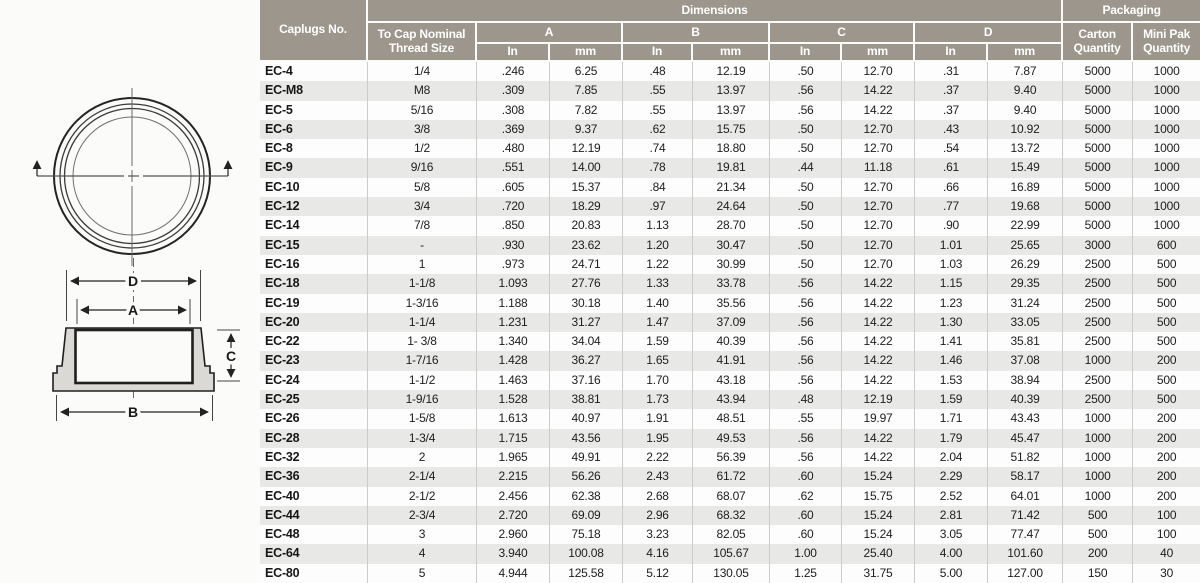 The width and height of the screenshot is (1200, 583). What do you see at coordinates (586, 573) in the screenshot?
I see `spec-cell: 125.58` at bounding box center [586, 573].